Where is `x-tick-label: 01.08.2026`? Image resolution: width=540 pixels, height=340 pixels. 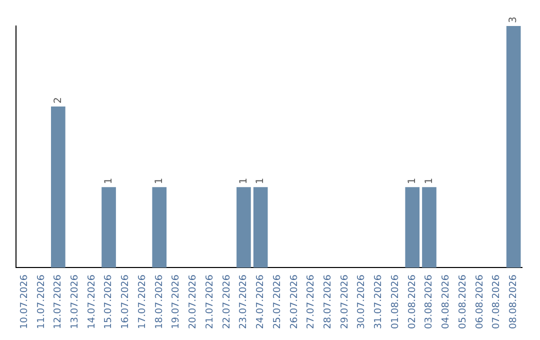 x-tick-label: 01.08.2026 is located at coordinates (395, 302).